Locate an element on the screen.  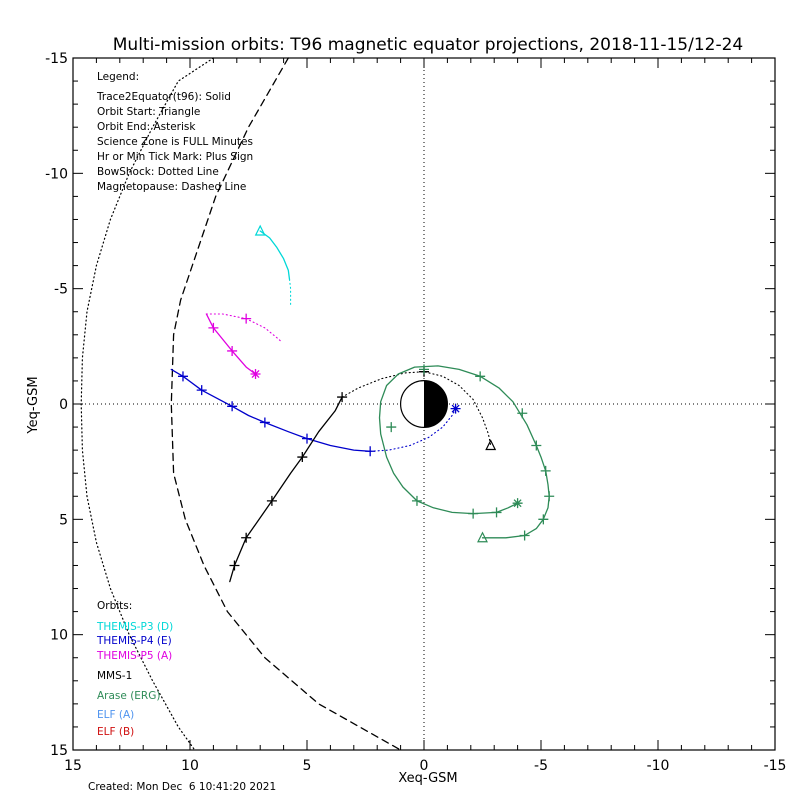
legend-item: Science Zone is FULL Minutes is located at coordinates (175, 142).